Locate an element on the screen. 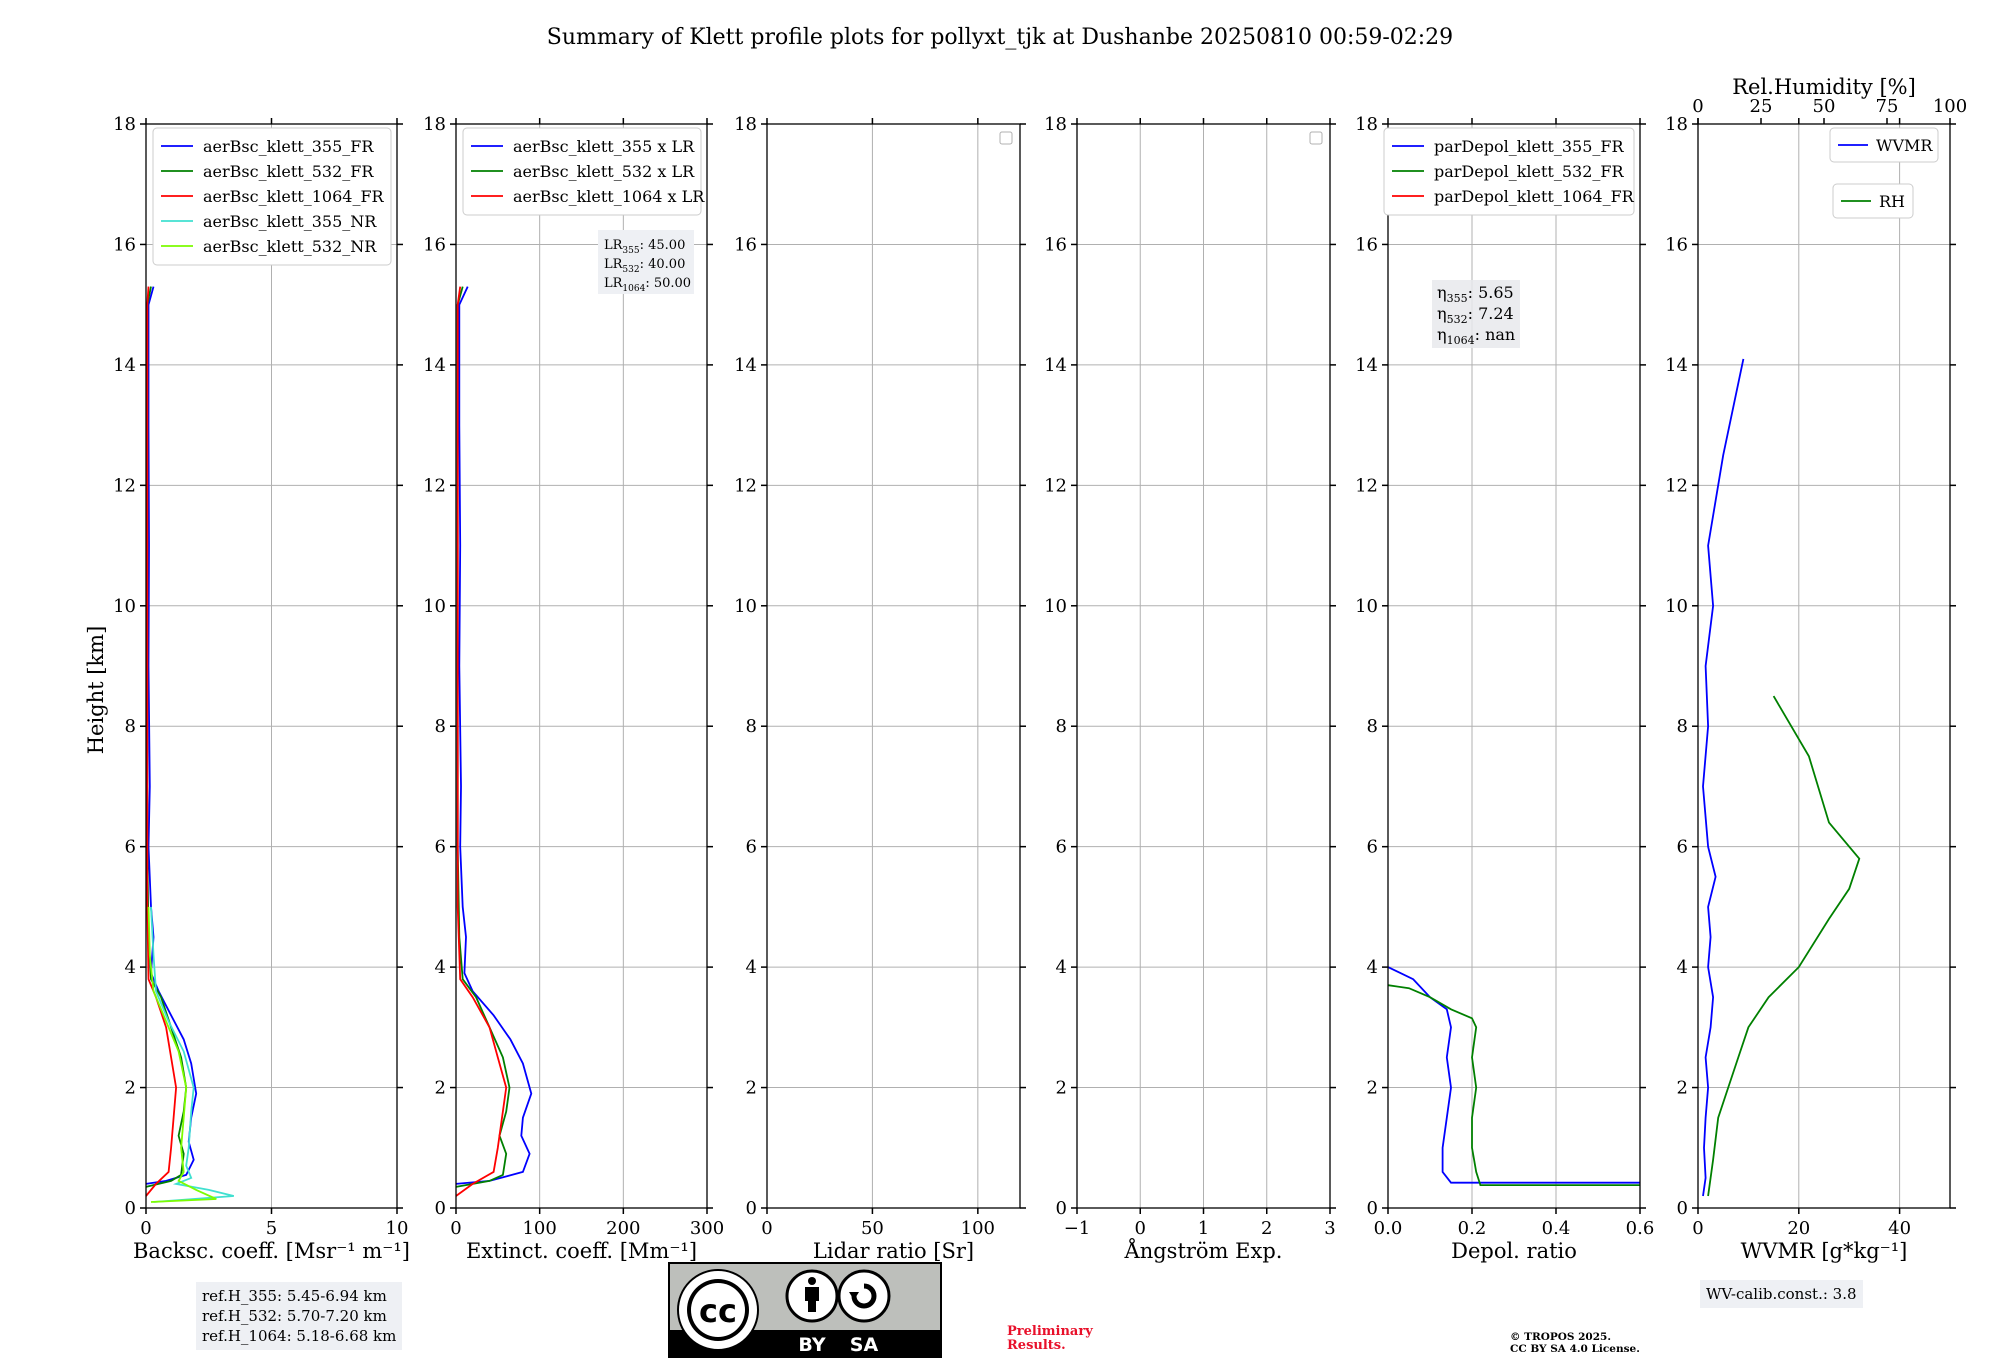 The height and width of the screenshot is (1360, 2000). series-line-parDepol_klett_355_FR is located at coordinates (1513, 1075).